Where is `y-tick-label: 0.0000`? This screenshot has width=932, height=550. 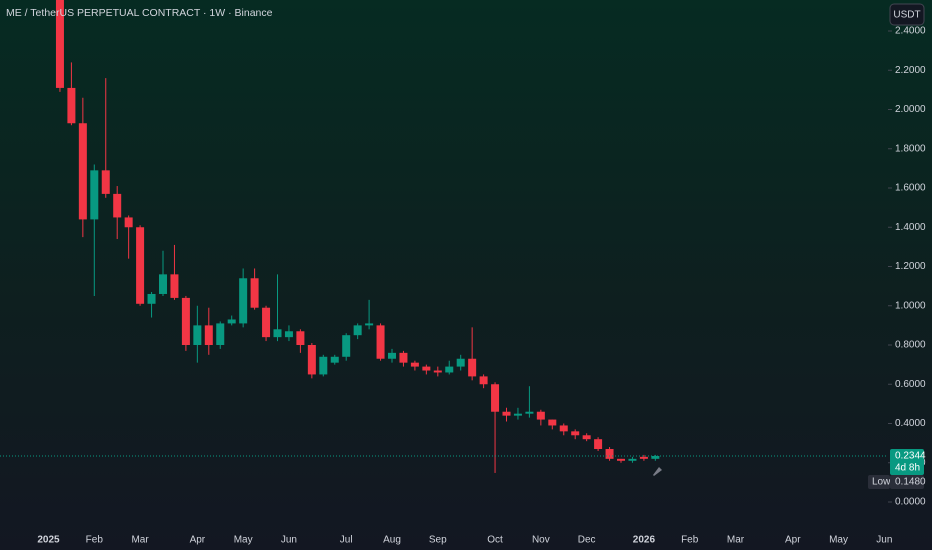
y-tick-label: 0.0000 is located at coordinates (910, 502).